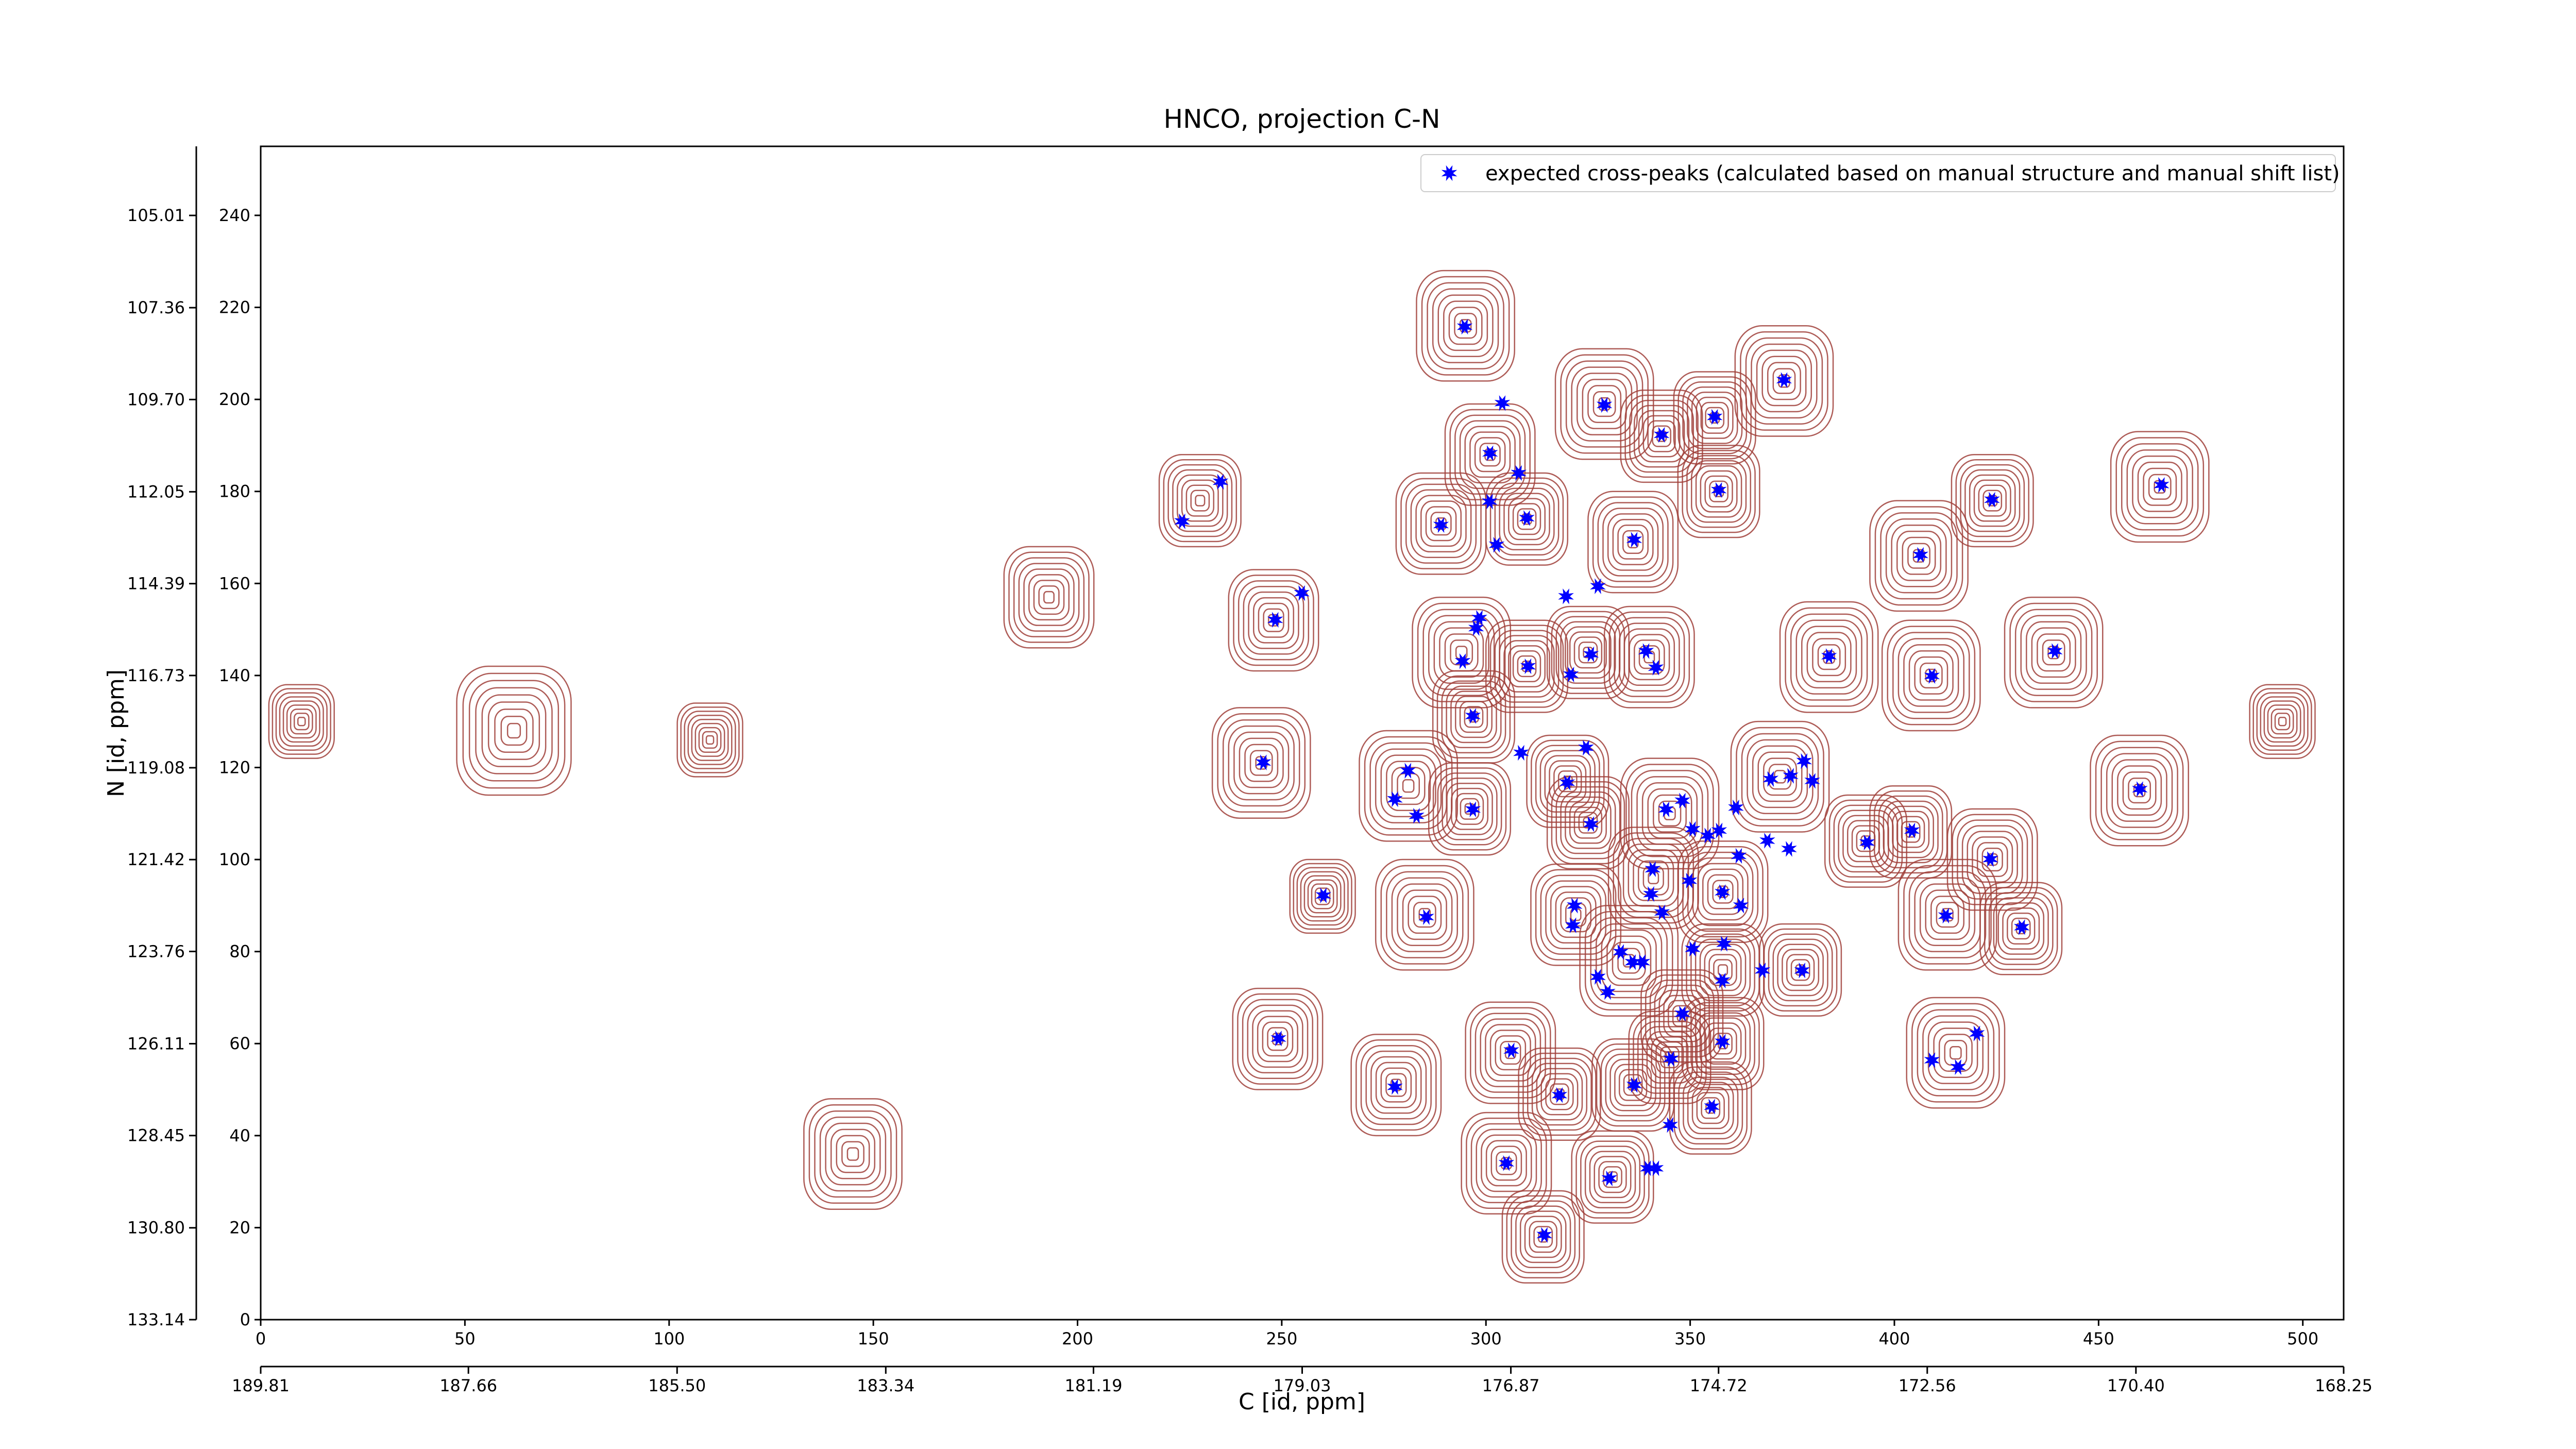  What do you see at coordinates (156, 675) in the screenshot?
I see `y2-tick-label: 116.73` at bounding box center [156, 675].